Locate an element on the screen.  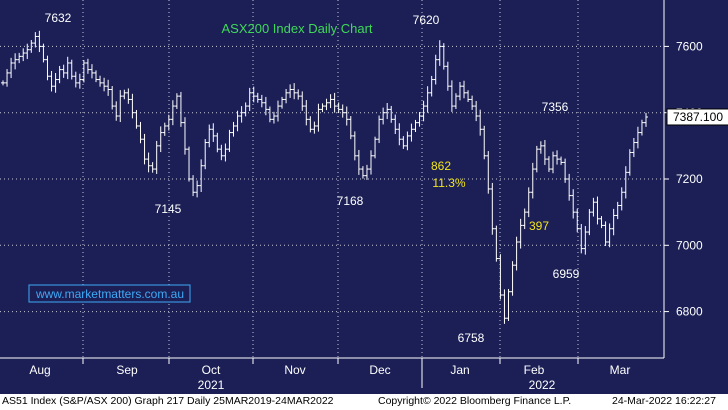
footer-copyright: Copyright© 2022 Bloomberg Finance L.P. is located at coordinates (475, 401).